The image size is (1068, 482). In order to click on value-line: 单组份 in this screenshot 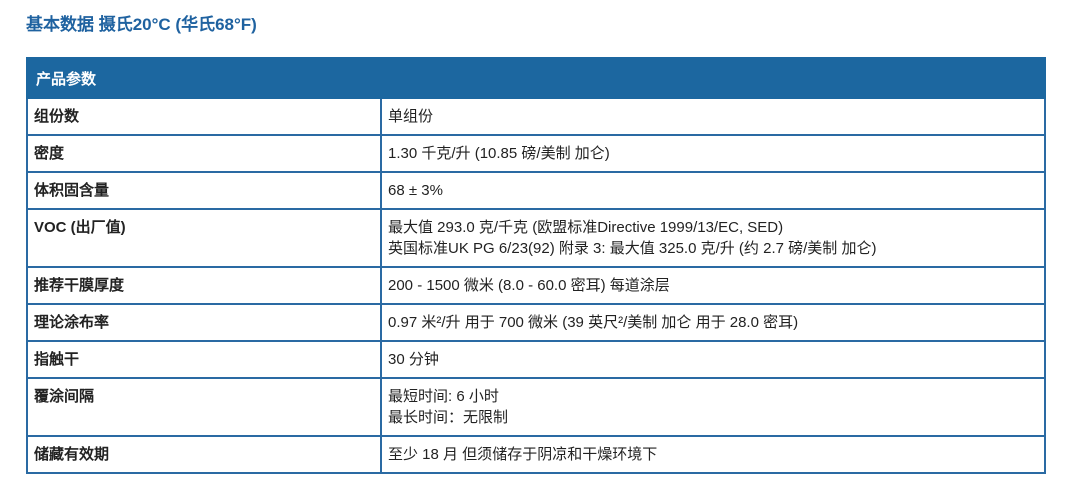, I will do `click(411, 116)`.